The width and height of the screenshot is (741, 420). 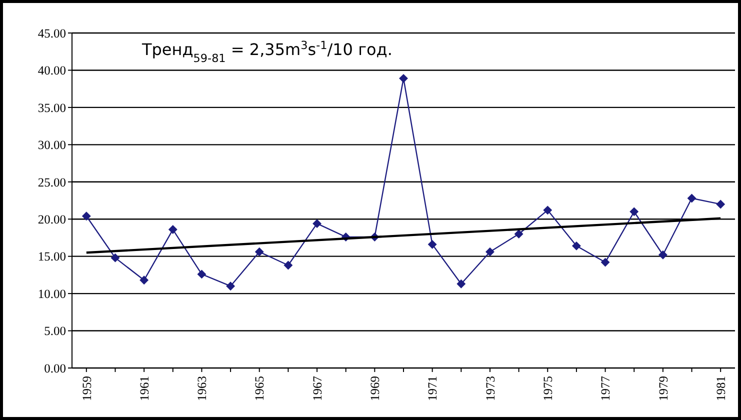 I want to click on y-tick-label: 5.00, so click(x=55, y=331).